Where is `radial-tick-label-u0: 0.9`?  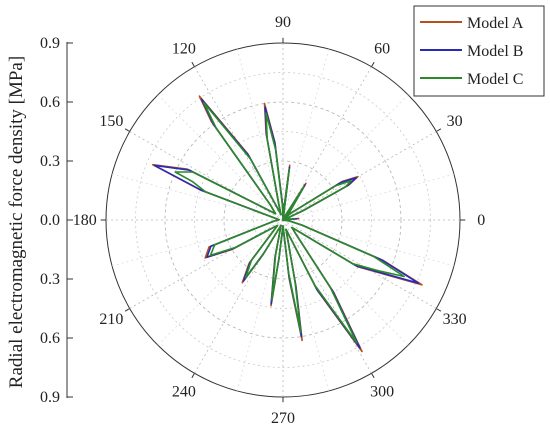
radial-tick-label-u0: 0.9 is located at coordinates (50, 43).